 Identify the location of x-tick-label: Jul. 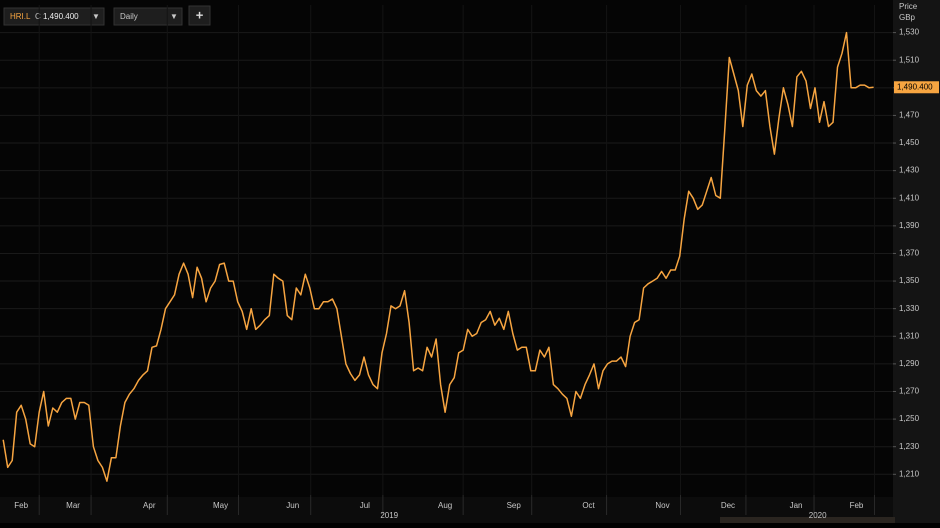
(365, 505).